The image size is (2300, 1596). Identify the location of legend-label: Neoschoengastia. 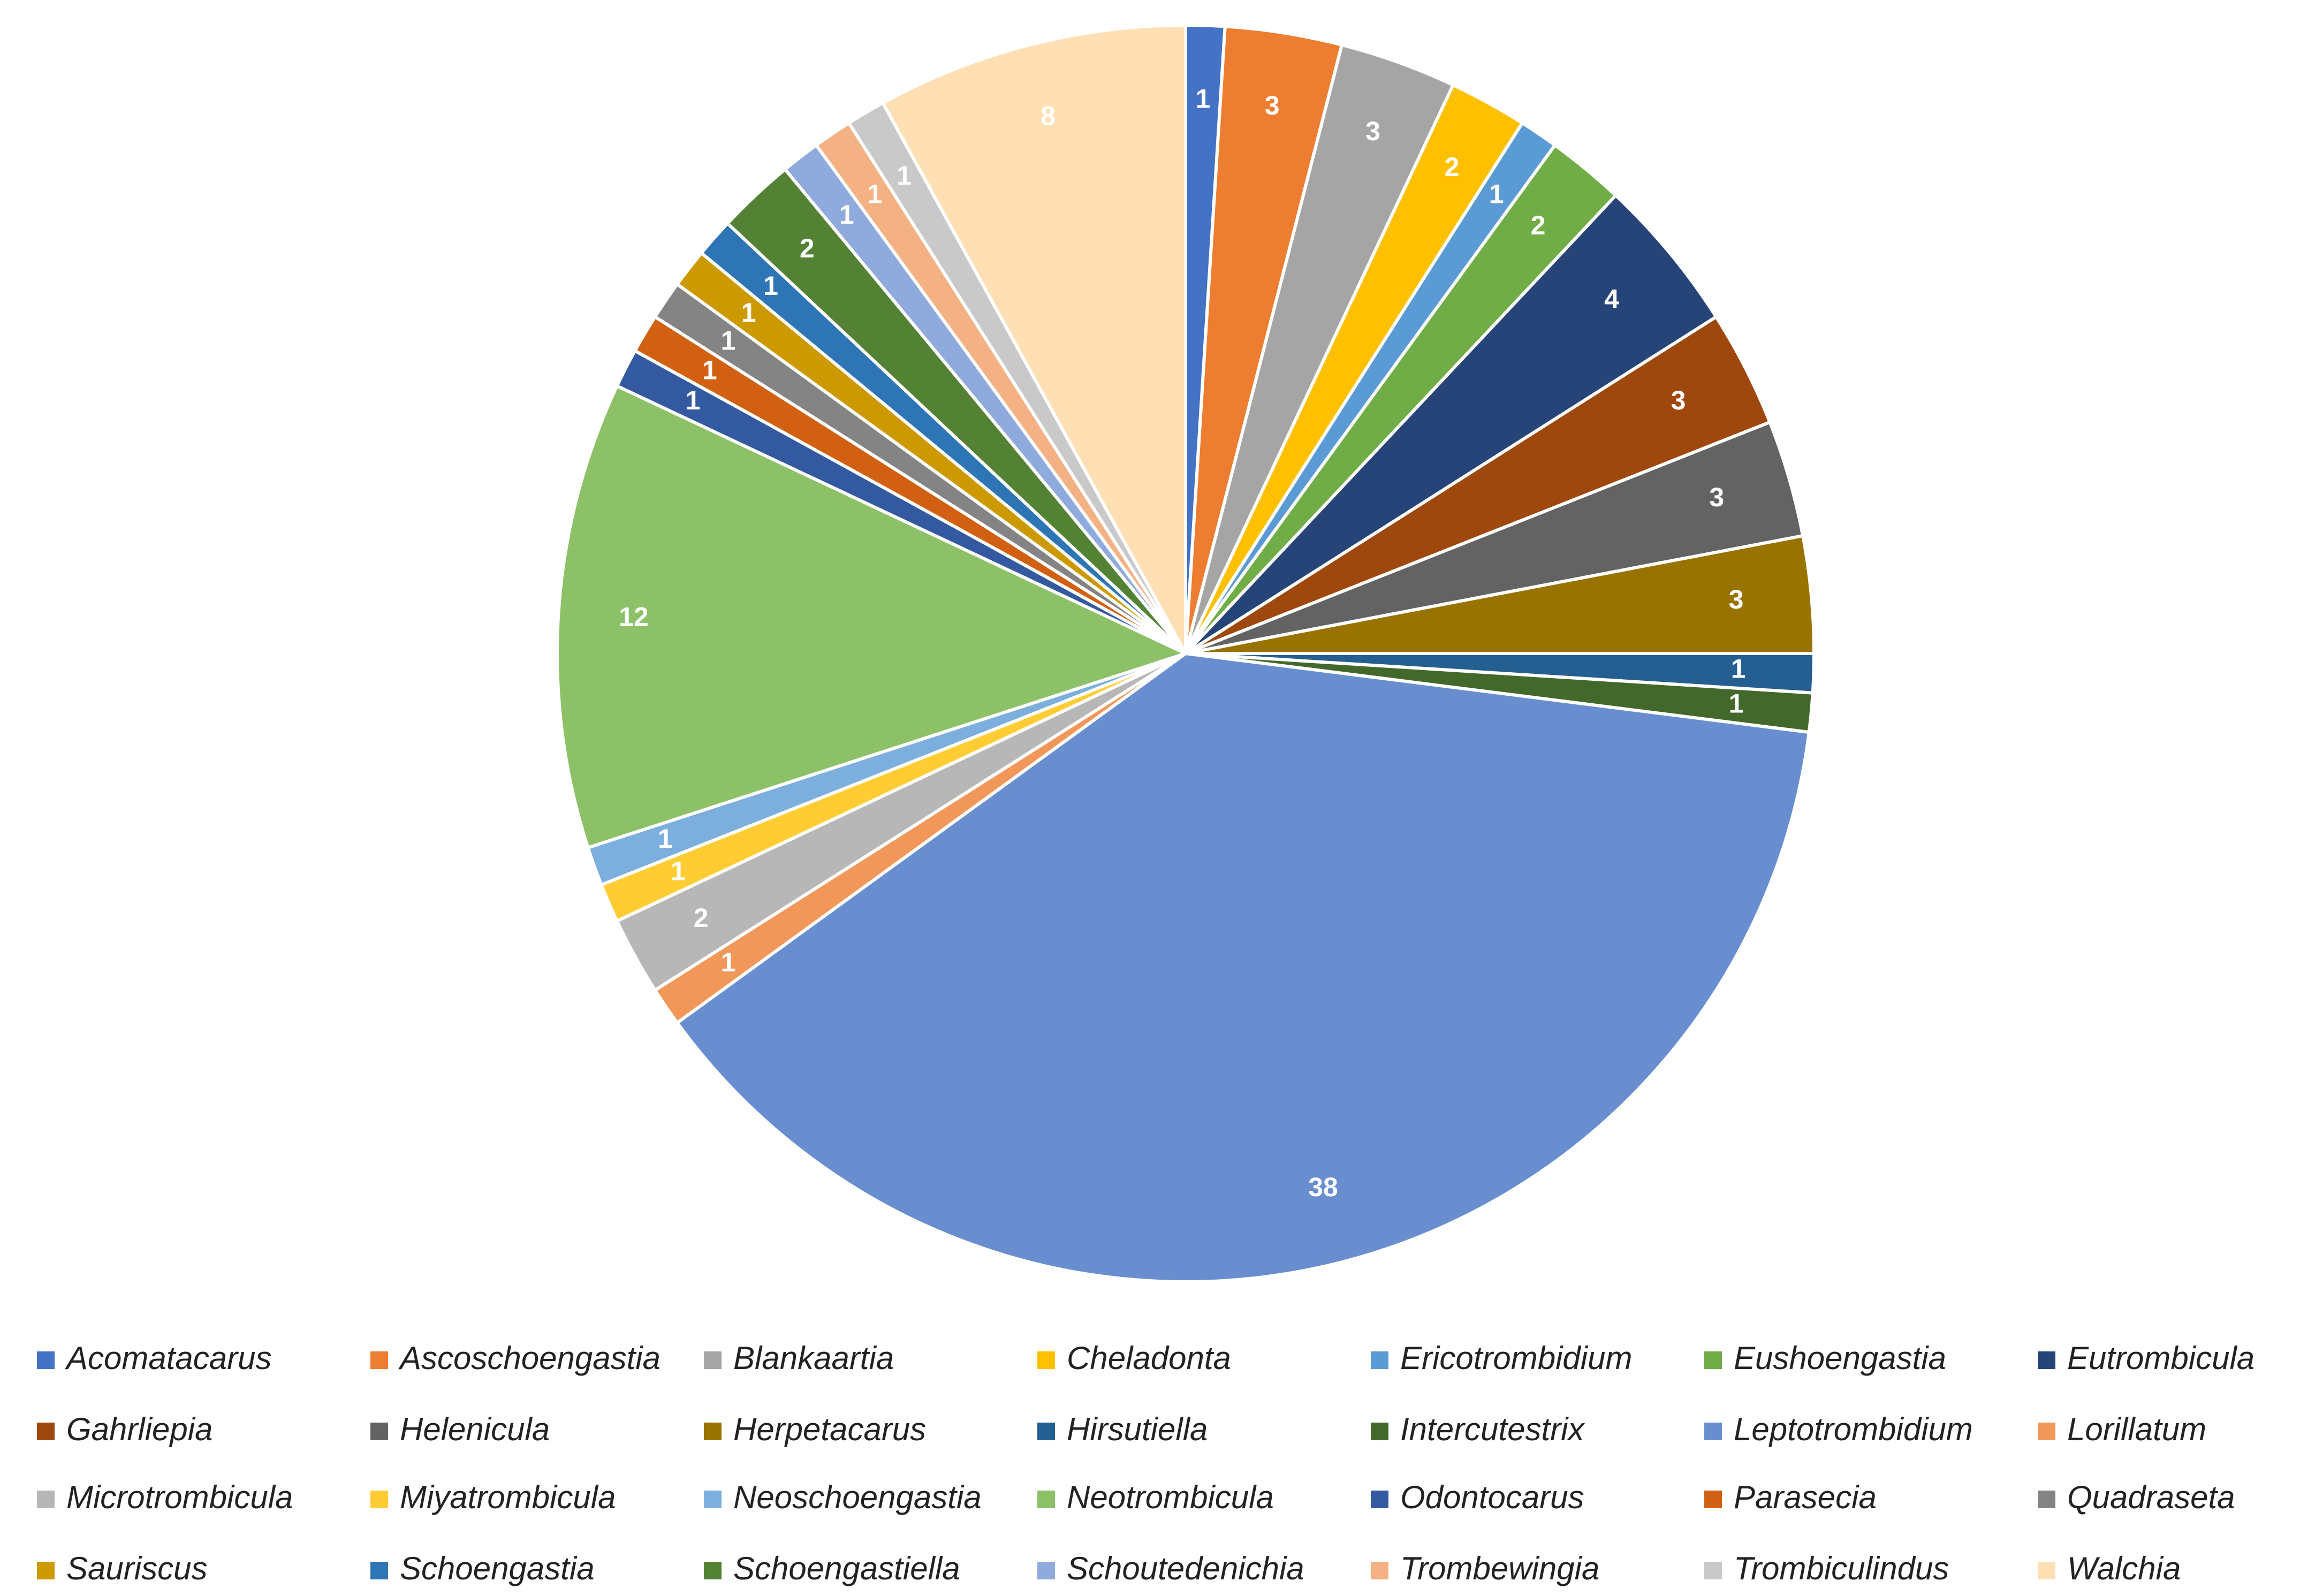
(858, 1497).